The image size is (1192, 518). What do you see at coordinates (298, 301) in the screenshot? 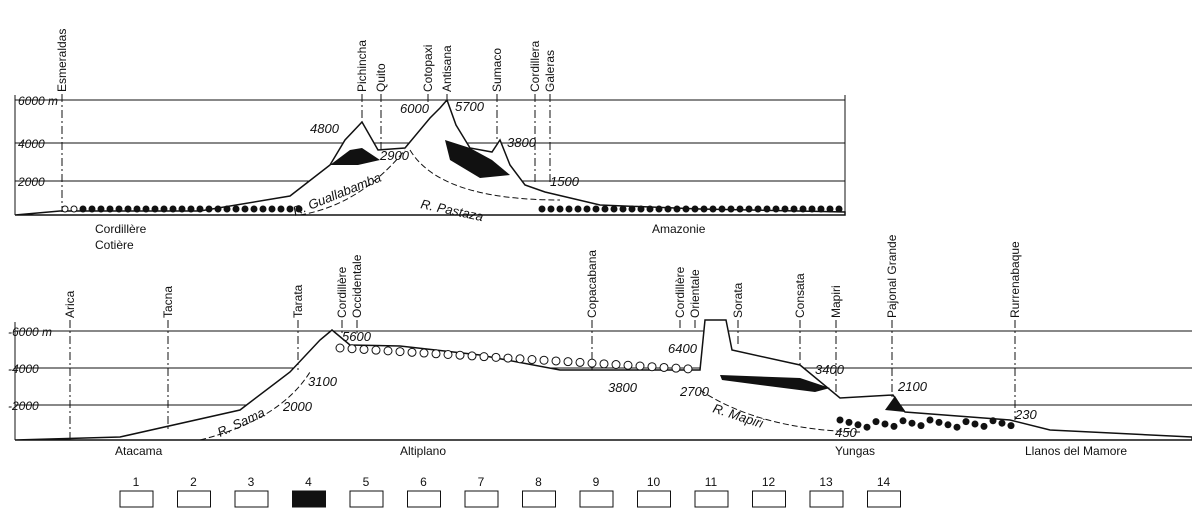
I see `place-label: Tarata` at bounding box center [298, 301].